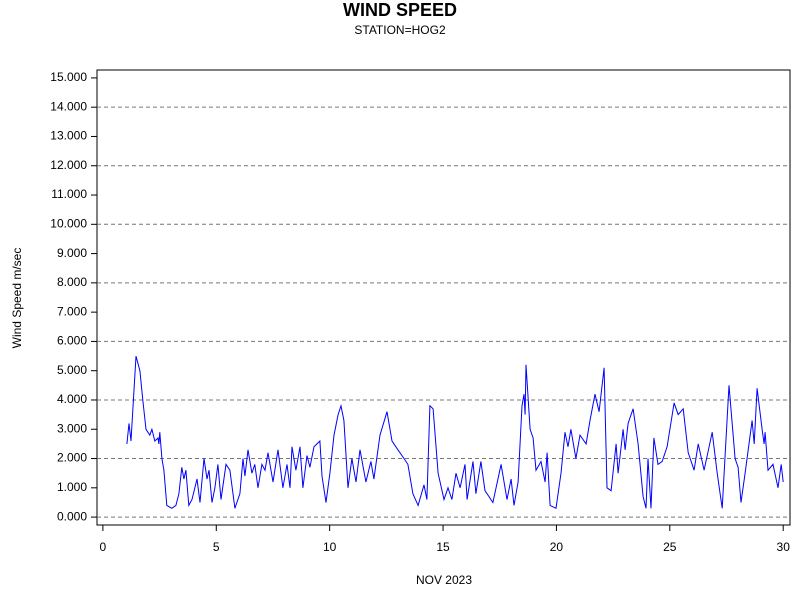 The height and width of the screenshot is (600, 800). I want to click on y-tick-label: 12.000, so click(68, 165).